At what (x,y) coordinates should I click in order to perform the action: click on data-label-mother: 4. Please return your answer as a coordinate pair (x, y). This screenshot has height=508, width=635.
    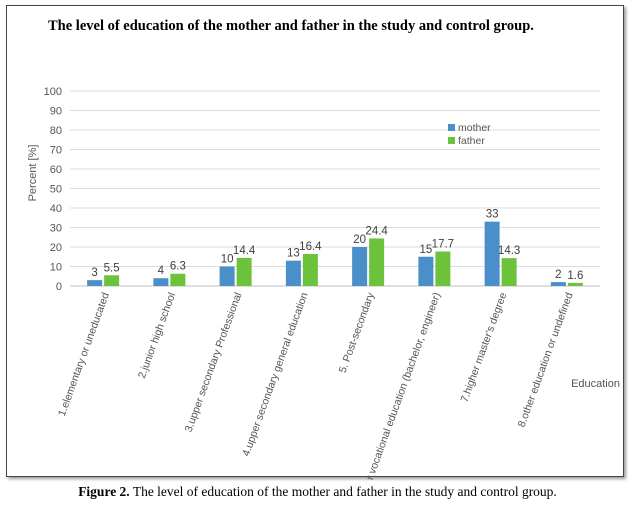
    Looking at the image, I should click on (161, 271).